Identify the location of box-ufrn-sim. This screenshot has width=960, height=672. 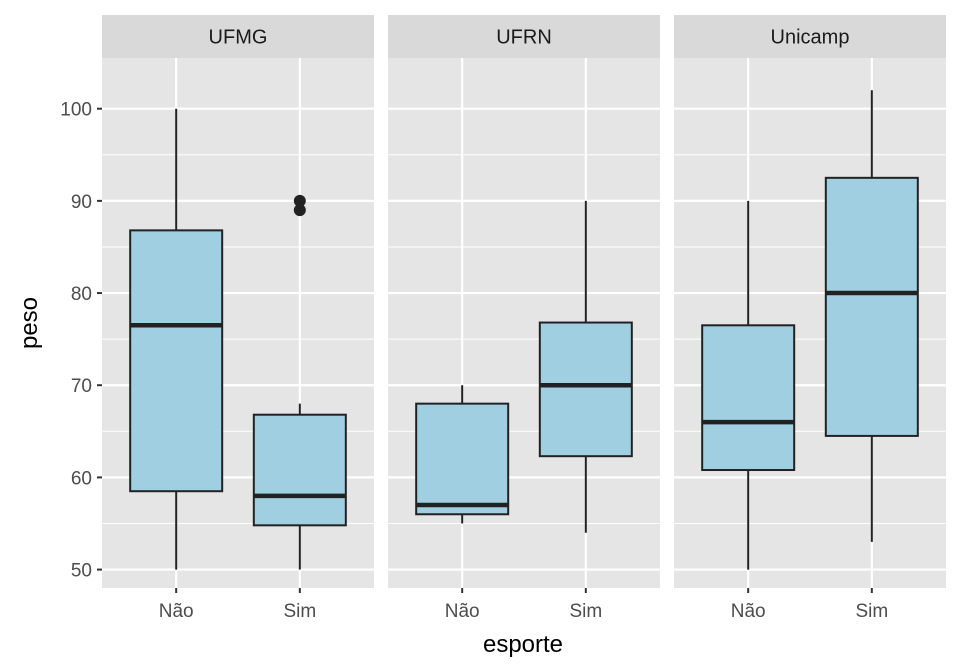
(585, 366).